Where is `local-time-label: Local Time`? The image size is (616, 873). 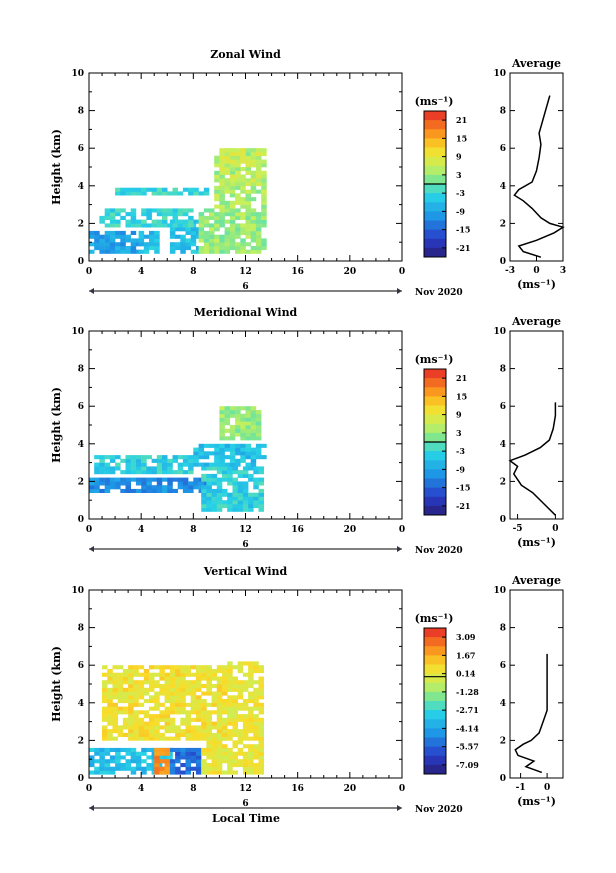 local-time-label: Local Time is located at coordinates (246, 818).